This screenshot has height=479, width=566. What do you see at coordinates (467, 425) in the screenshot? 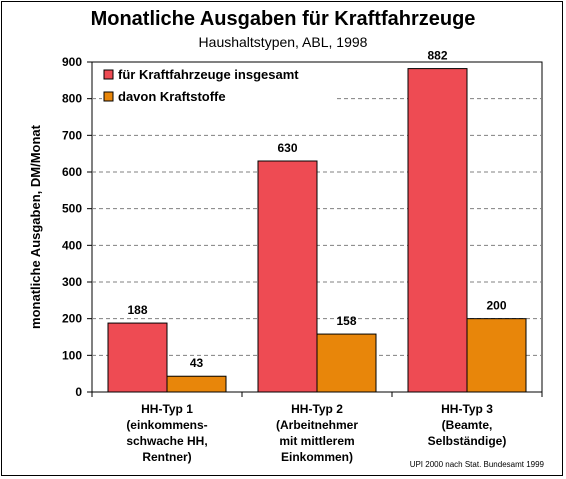
I see `category-label: (Beamte,` at bounding box center [467, 425].